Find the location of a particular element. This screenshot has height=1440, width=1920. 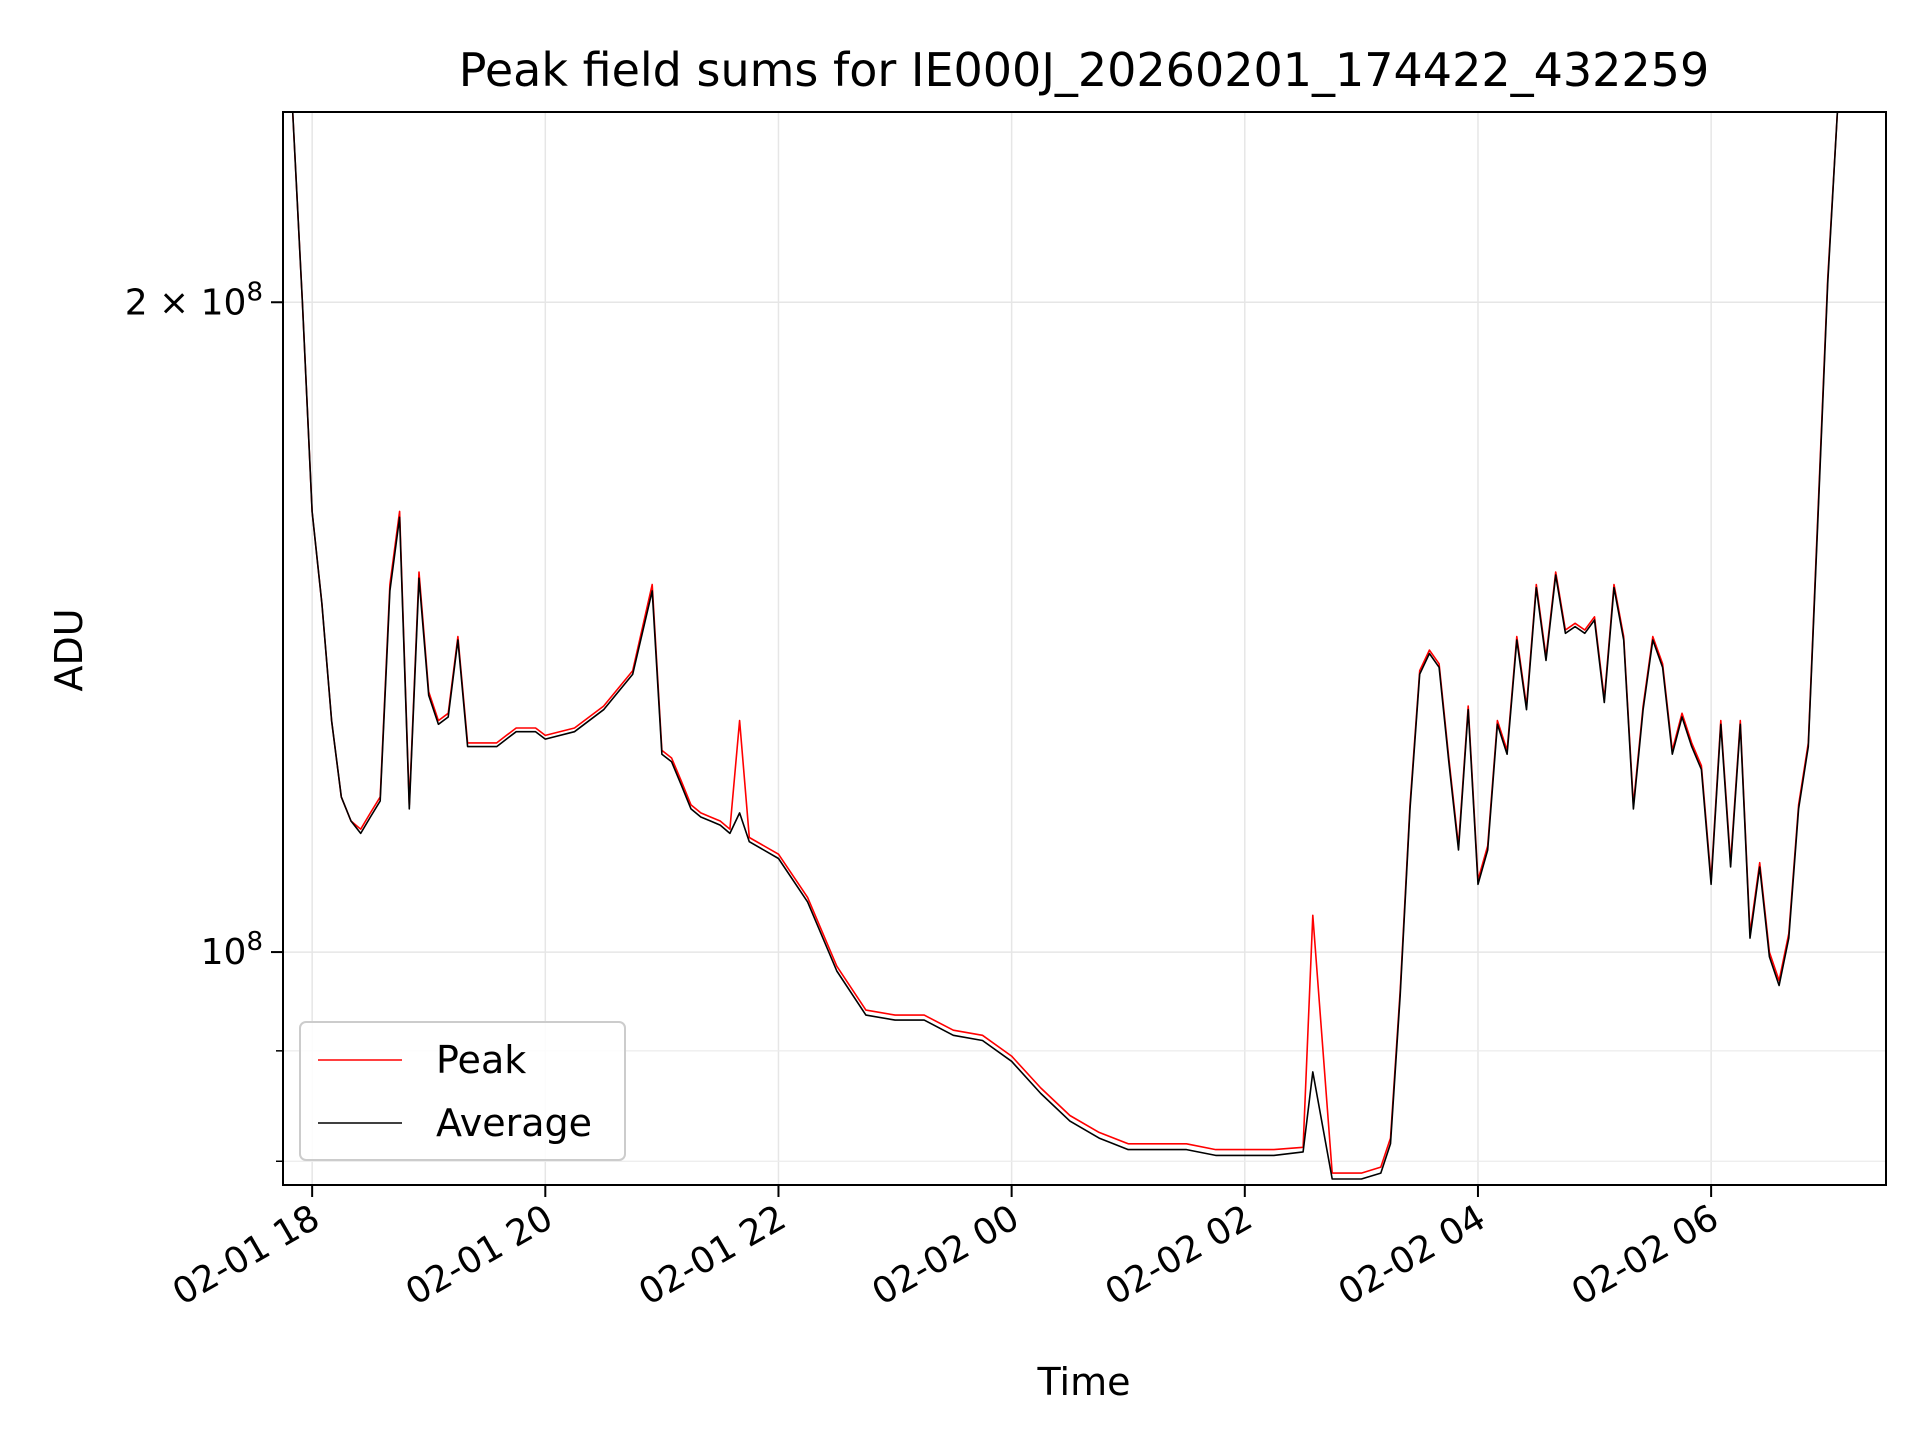

y-tick-label: 2 × 108 is located at coordinates (194, 300).